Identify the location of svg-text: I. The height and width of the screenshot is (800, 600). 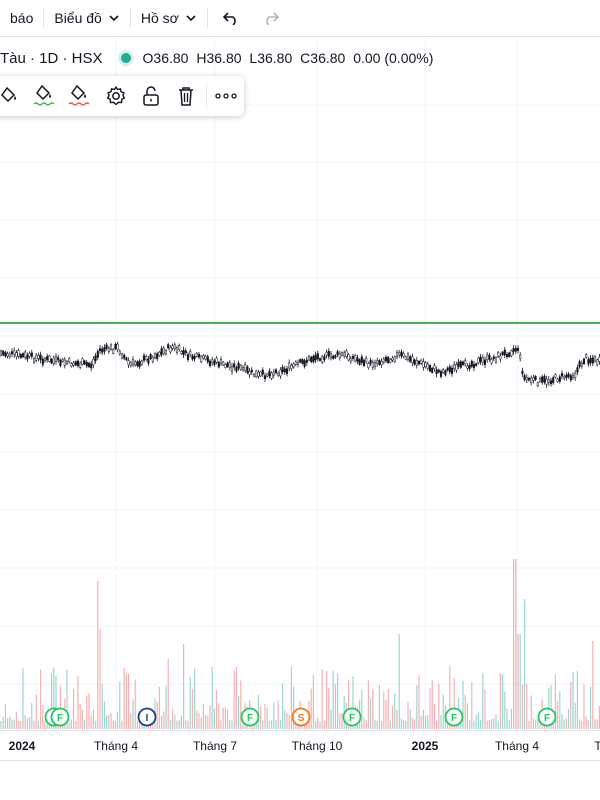
(147, 718).